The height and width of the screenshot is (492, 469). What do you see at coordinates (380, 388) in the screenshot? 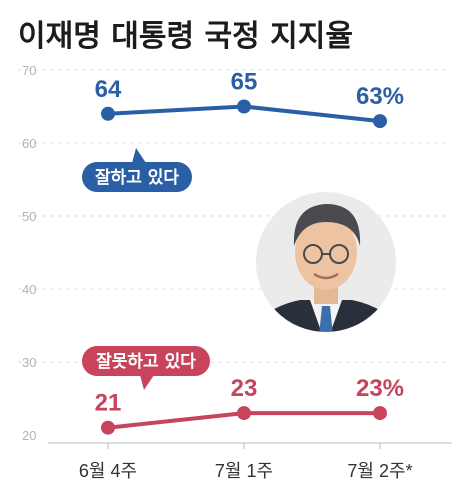
I see `data-label: 23%` at bounding box center [380, 388].